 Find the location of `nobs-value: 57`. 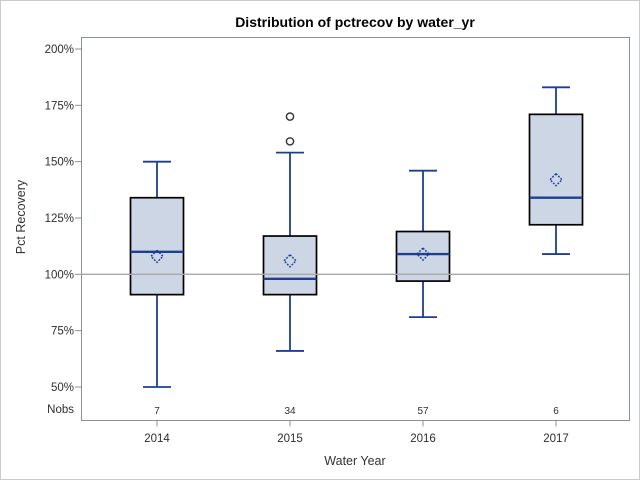

nobs-value: 57 is located at coordinates (423, 411).